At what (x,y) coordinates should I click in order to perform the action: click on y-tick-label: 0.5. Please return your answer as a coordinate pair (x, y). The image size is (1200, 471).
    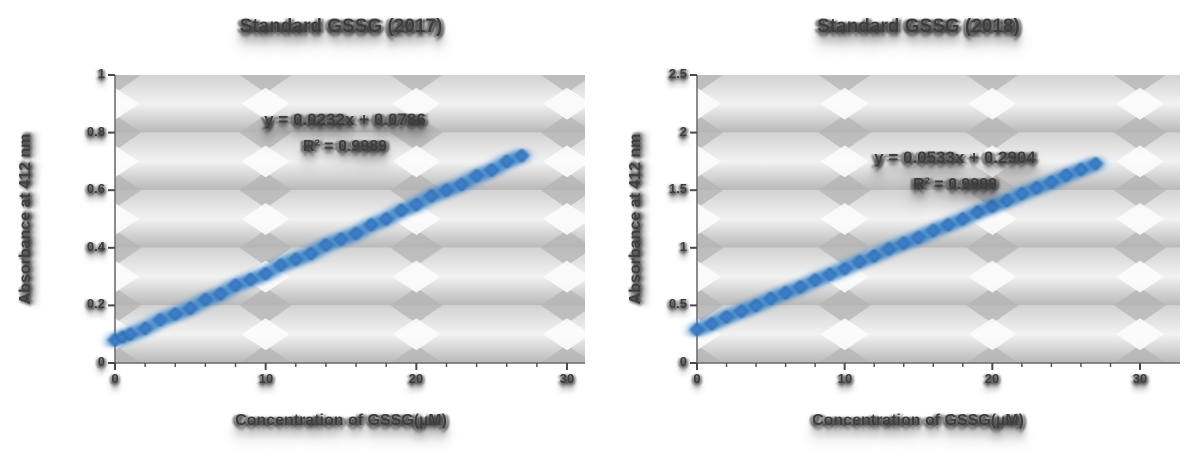
    Looking at the image, I should click on (677, 303).